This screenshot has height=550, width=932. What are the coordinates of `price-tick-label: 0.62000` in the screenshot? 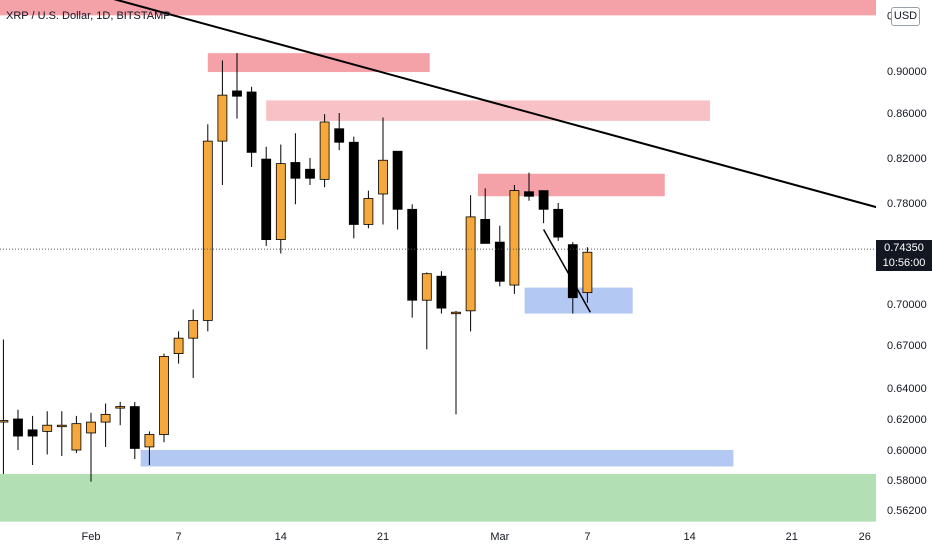 It's located at (907, 420).